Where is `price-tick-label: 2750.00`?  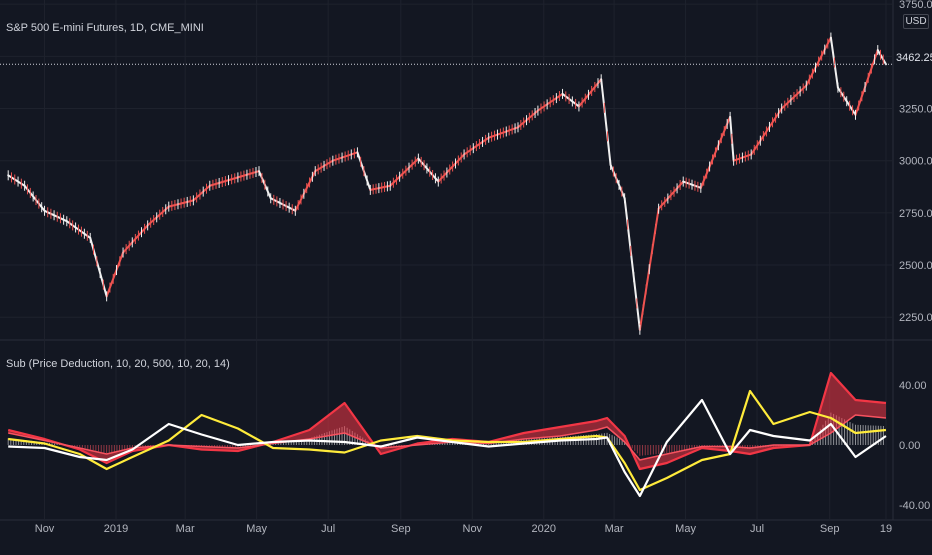 price-tick-label: 2750.00 is located at coordinates (915, 214).